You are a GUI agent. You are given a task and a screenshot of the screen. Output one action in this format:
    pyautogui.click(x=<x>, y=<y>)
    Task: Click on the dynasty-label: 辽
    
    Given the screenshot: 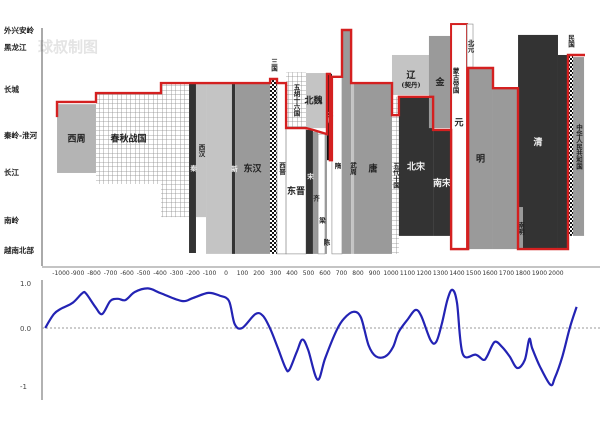 What is the action you would take?
    pyautogui.click(x=411, y=75)
    